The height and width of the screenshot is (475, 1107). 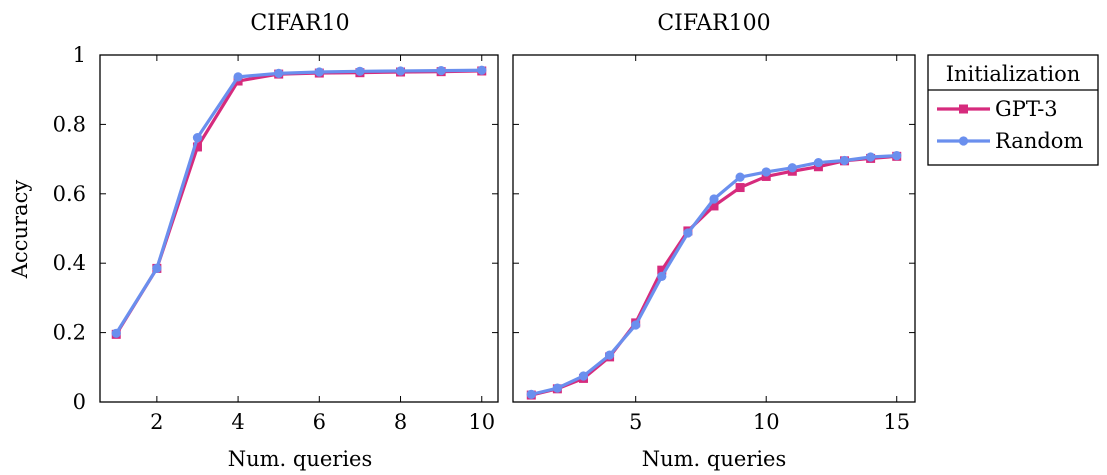 I want to click on legend-marker-random, so click(x=963, y=141).